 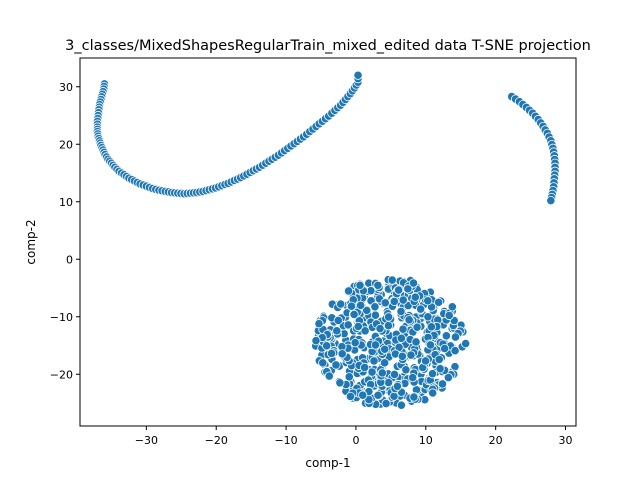 I want to click on x-axis-label: comp-1, so click(x=327, y=463).